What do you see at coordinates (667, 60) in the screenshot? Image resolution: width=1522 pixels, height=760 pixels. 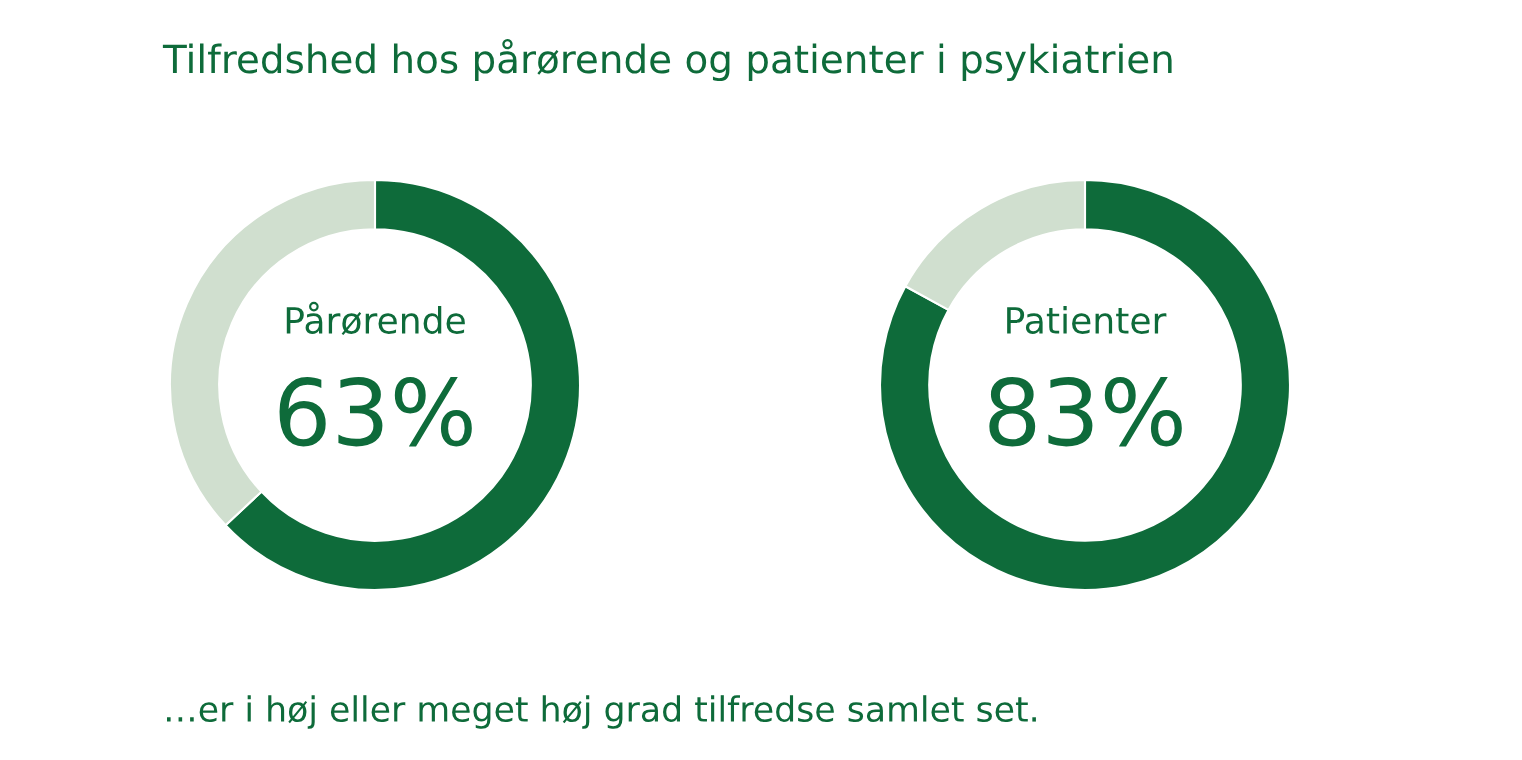 I see `text: Tilfredshed hos pårørende og patienter i psykiatrien` at bounding box center [667, 60].